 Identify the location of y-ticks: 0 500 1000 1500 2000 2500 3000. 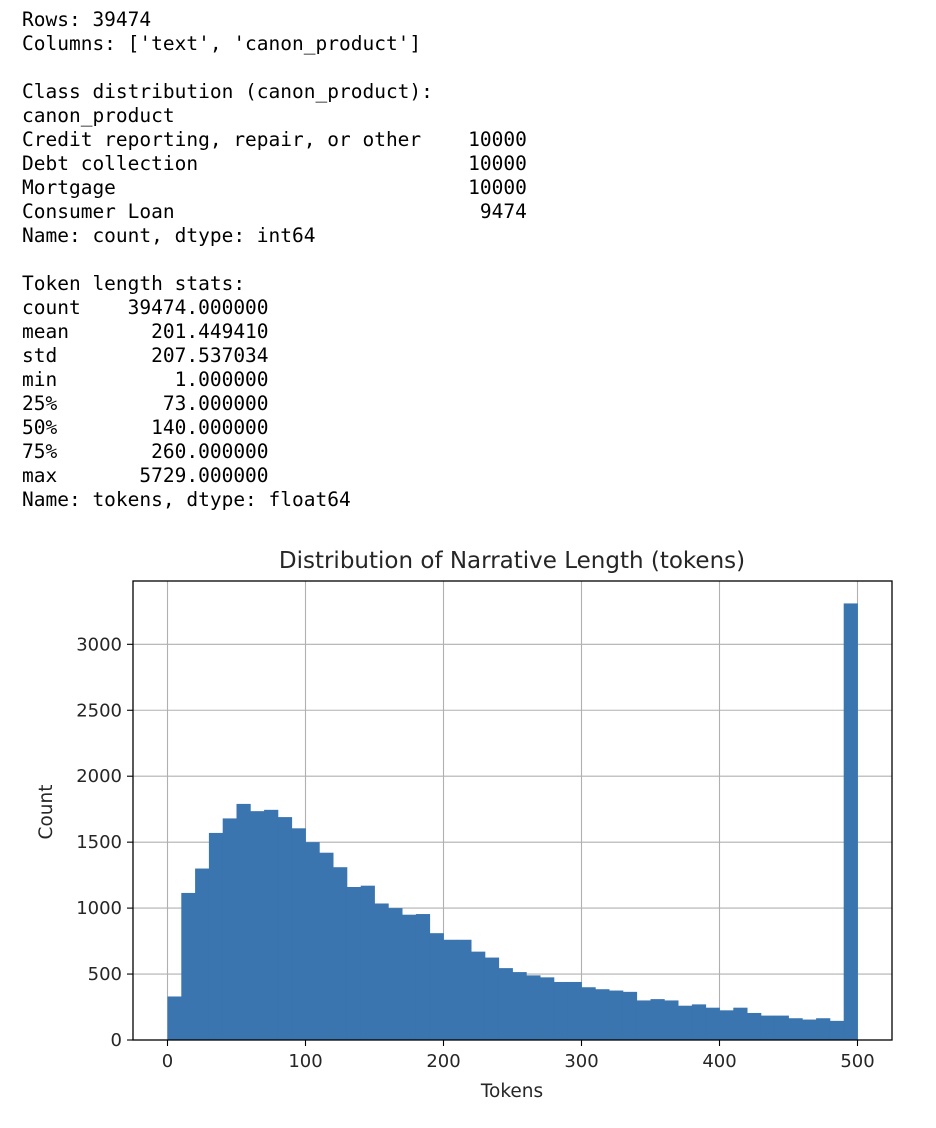
(104, 842).